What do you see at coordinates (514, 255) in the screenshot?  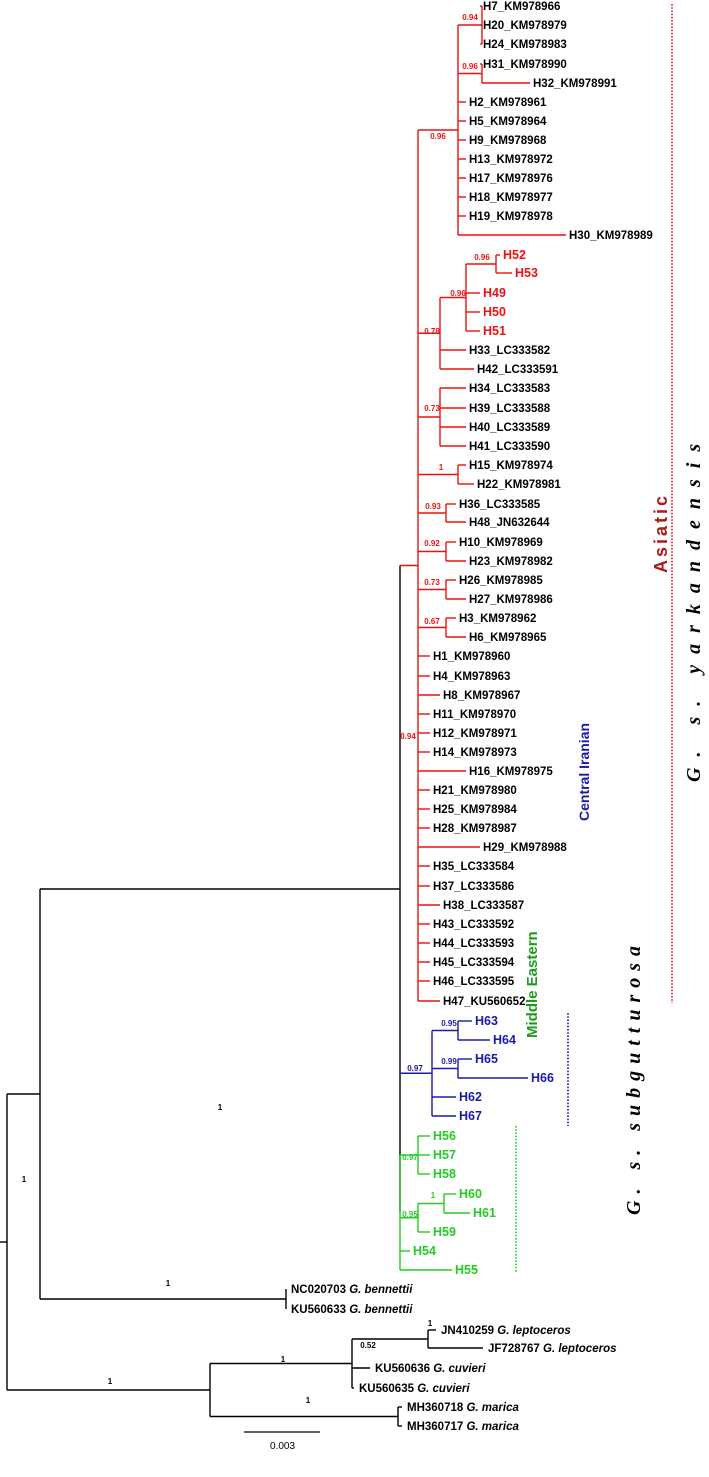 I see `tip-label-h52: H52` at bounding box center [514, 255].